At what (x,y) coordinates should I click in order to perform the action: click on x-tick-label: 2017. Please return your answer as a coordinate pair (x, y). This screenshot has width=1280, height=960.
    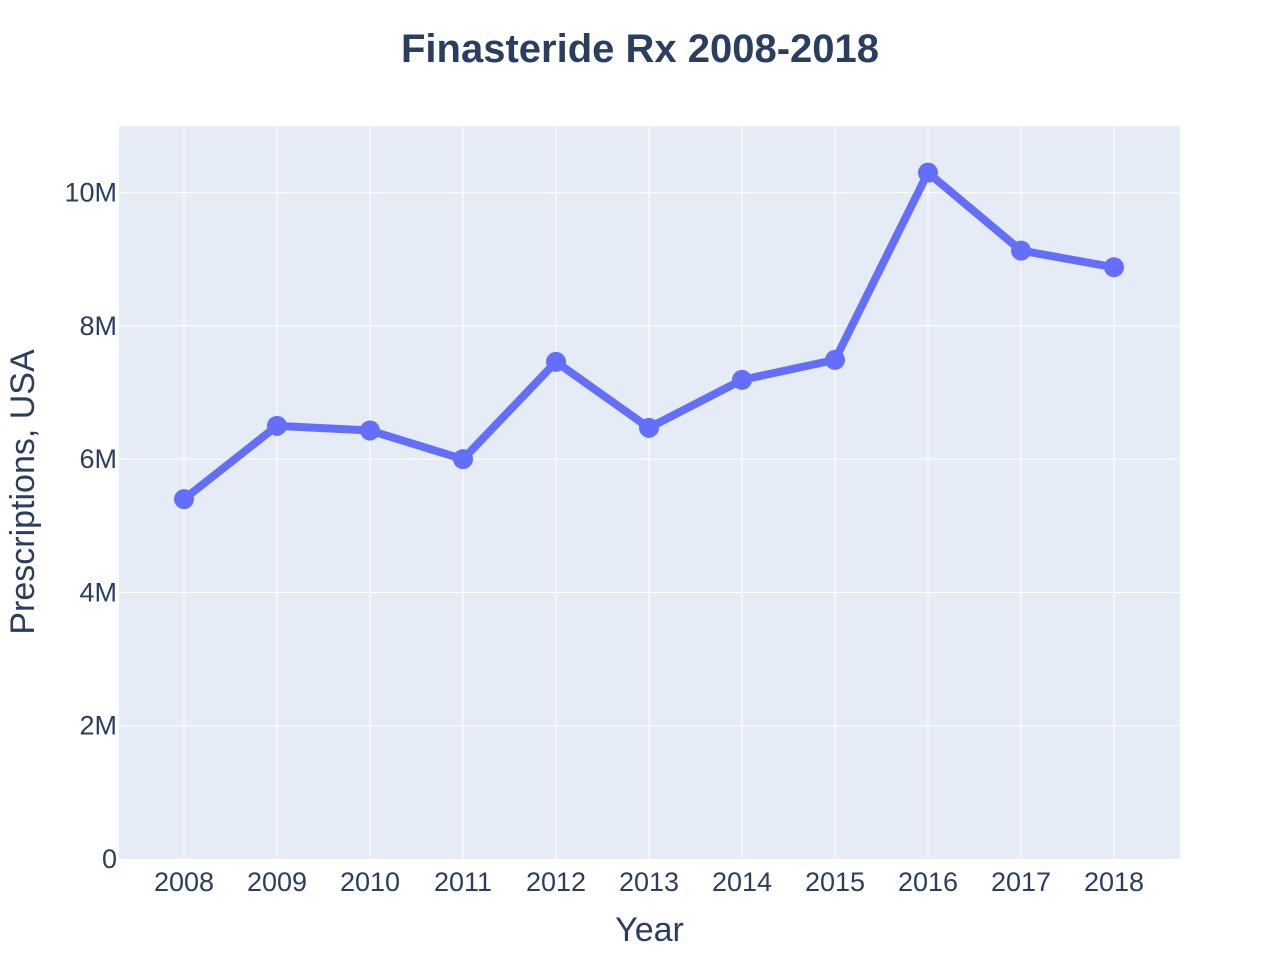
    Looking at the image, I should click on (1021, 882).